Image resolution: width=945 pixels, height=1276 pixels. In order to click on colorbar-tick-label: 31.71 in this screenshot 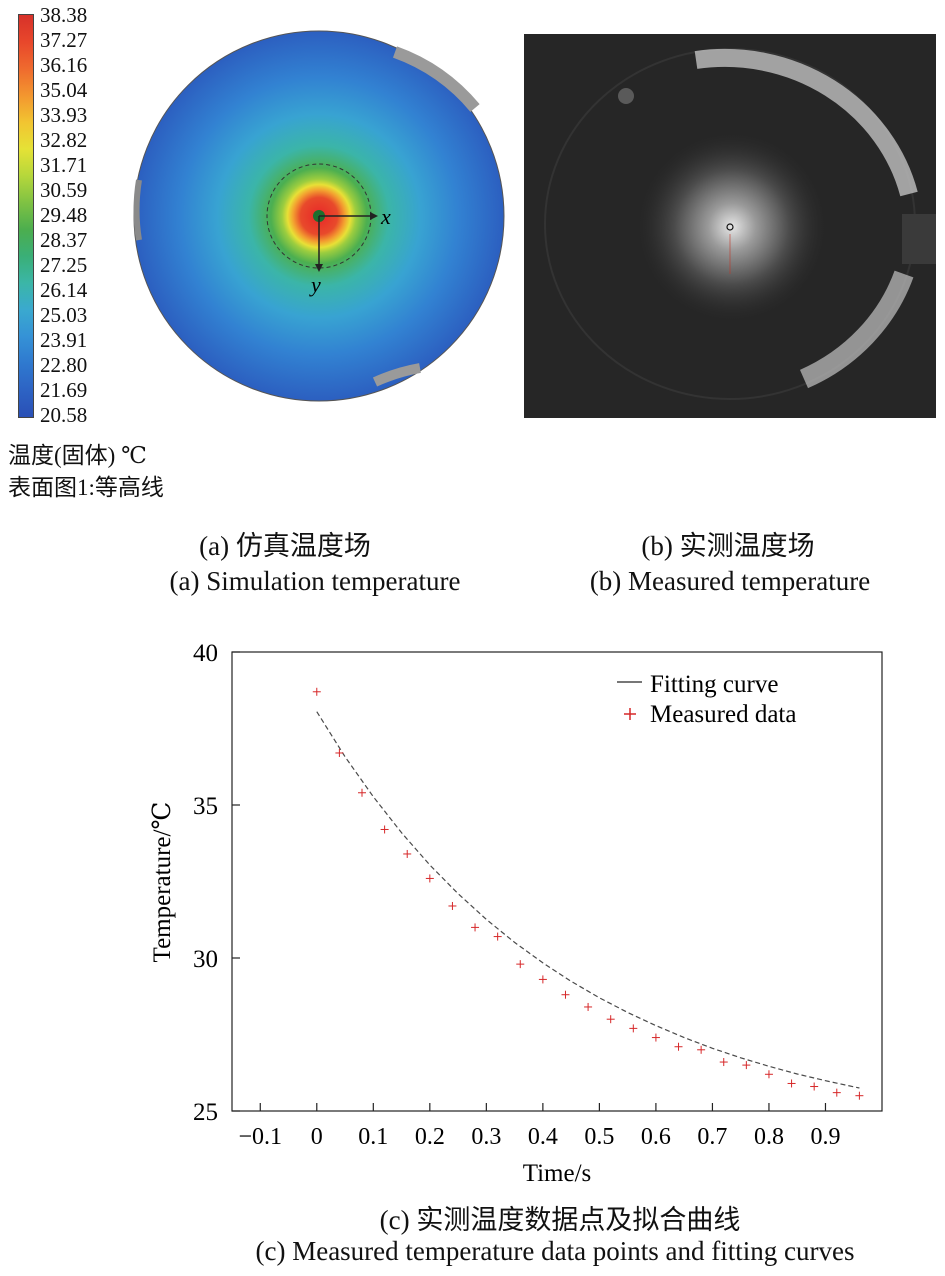, I will do `click(64, 165)`.